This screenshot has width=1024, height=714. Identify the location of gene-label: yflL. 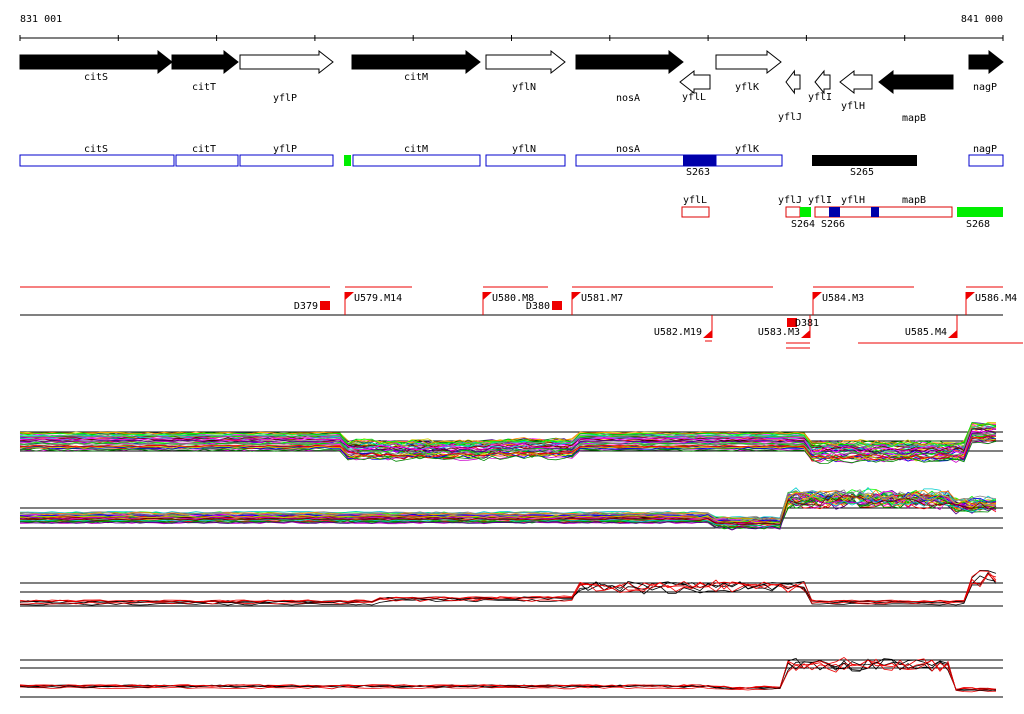
(694, 97).